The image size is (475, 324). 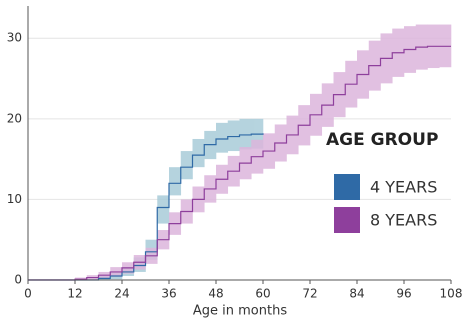 I want to click on x-tick-label: 60, so click(x=262, y=294).